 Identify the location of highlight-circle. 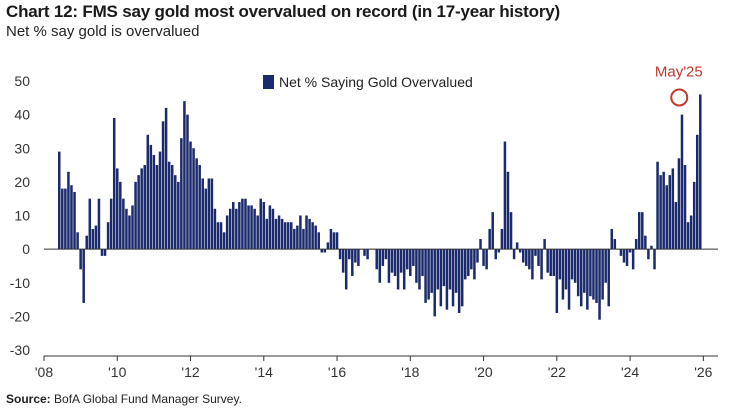
(679, 97).